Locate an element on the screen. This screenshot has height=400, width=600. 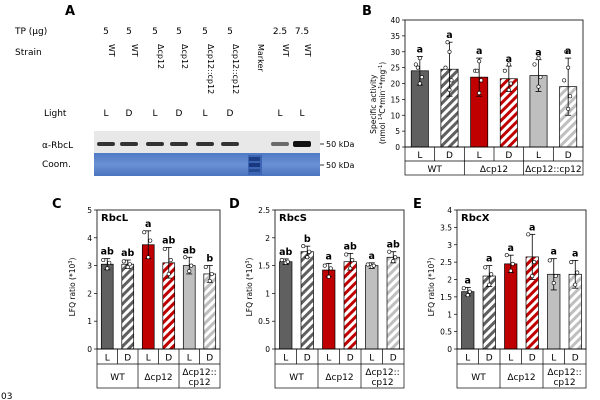
y-tick-label: 3.5 is located at coordinates (446, 227).